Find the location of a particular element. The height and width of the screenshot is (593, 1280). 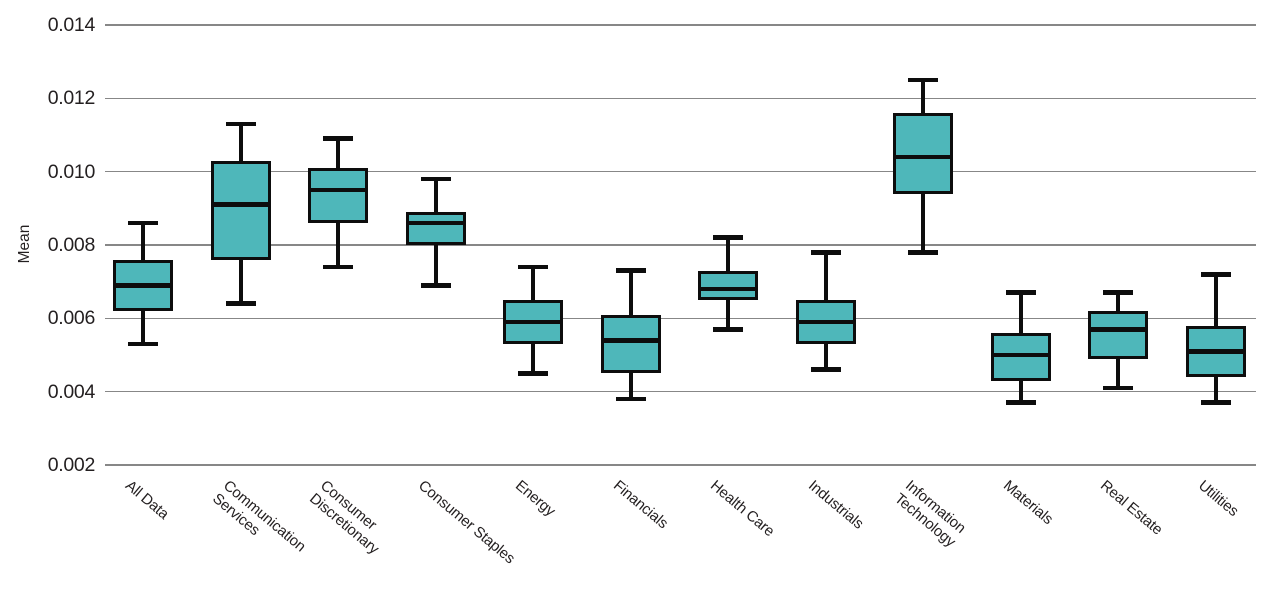

y-tick-label: 0.008 is located at coordinates (71, 245).